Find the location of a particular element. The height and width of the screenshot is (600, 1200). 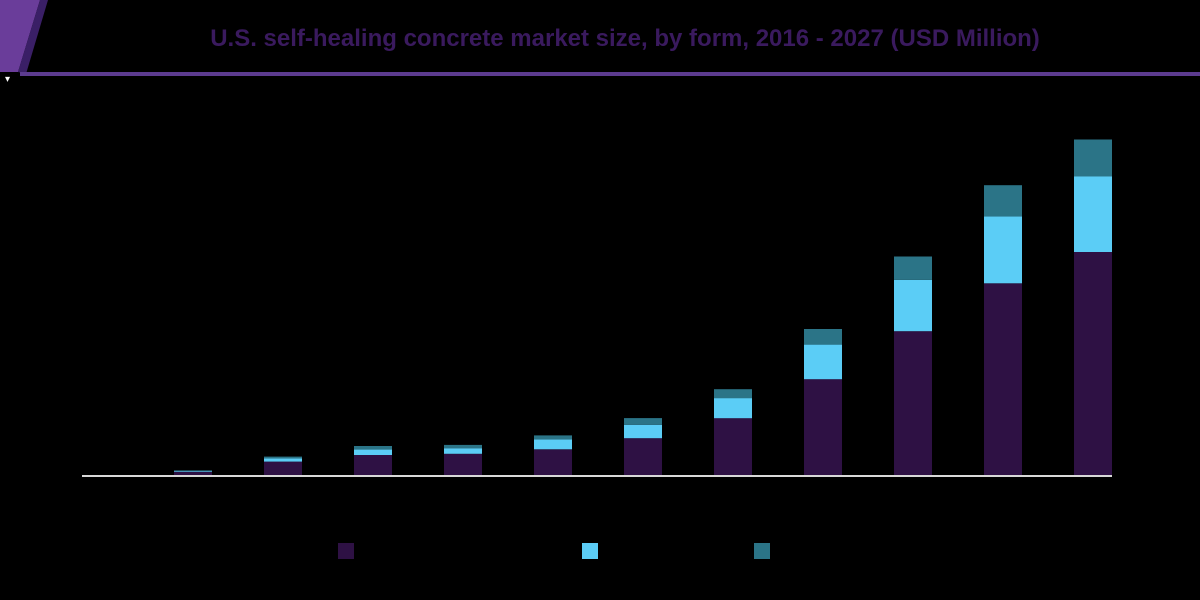

cursor-glyph: ▾ is located at coordinates (7, 79).